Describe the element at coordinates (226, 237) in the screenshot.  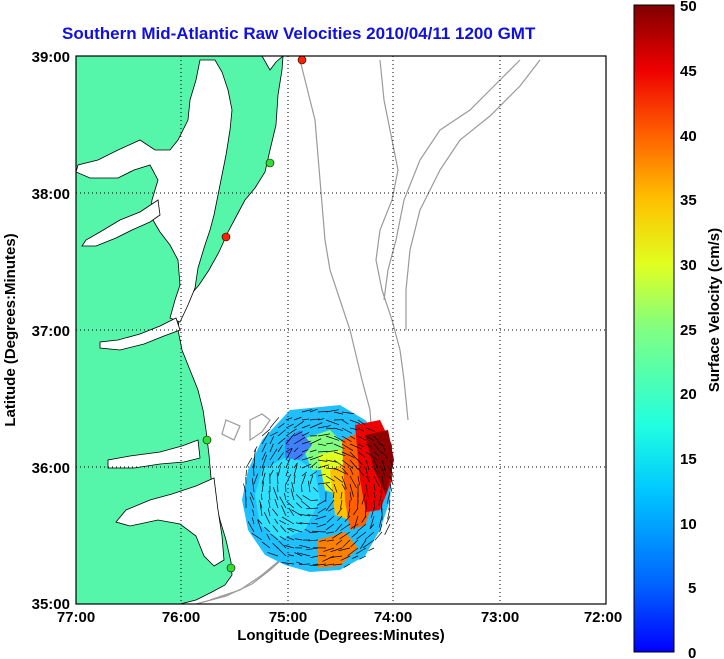
I see `station-marker` at that location.